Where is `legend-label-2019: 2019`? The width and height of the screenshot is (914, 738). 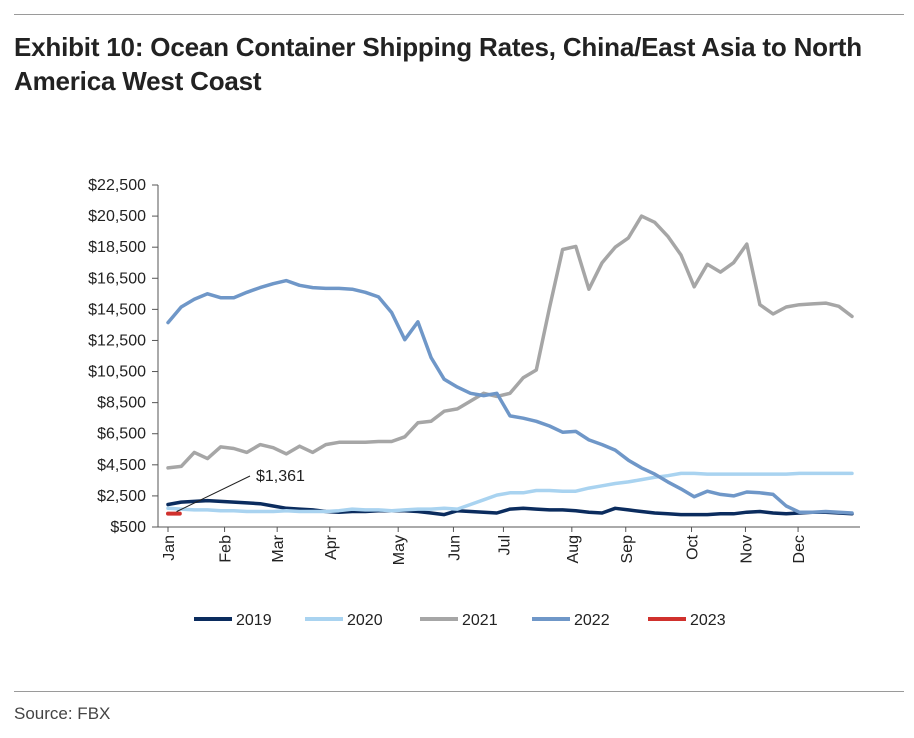
legend-label-2019: 2019 is located at coordinates (254, 620).